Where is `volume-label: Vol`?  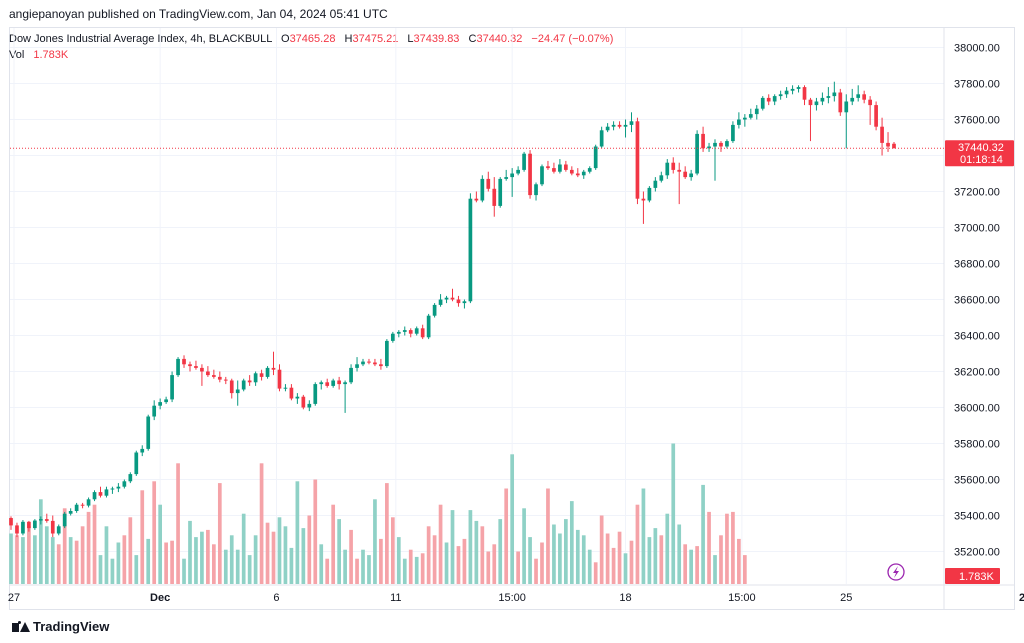
volume-label: Vol is located at coordinates (17, 55).